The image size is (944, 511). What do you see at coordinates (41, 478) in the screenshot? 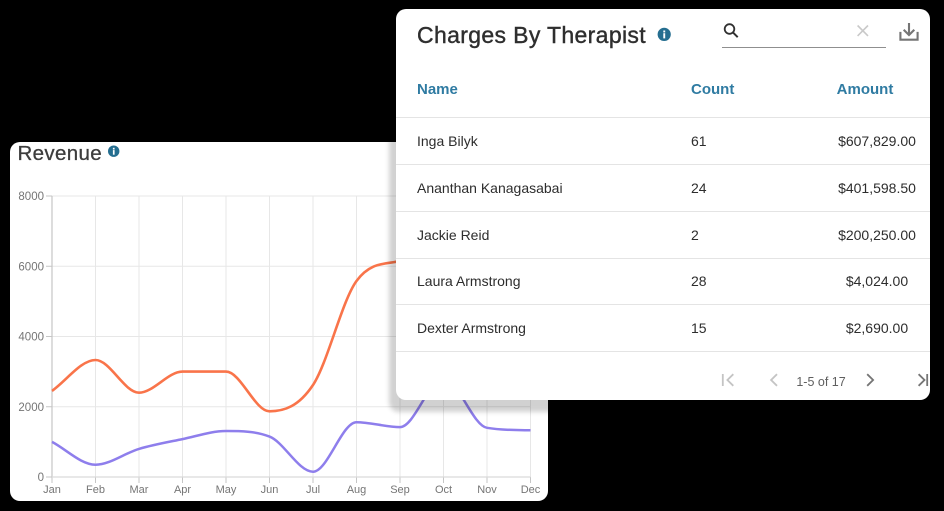
I see `svg-text: 0` at bounding box center [41, 478].